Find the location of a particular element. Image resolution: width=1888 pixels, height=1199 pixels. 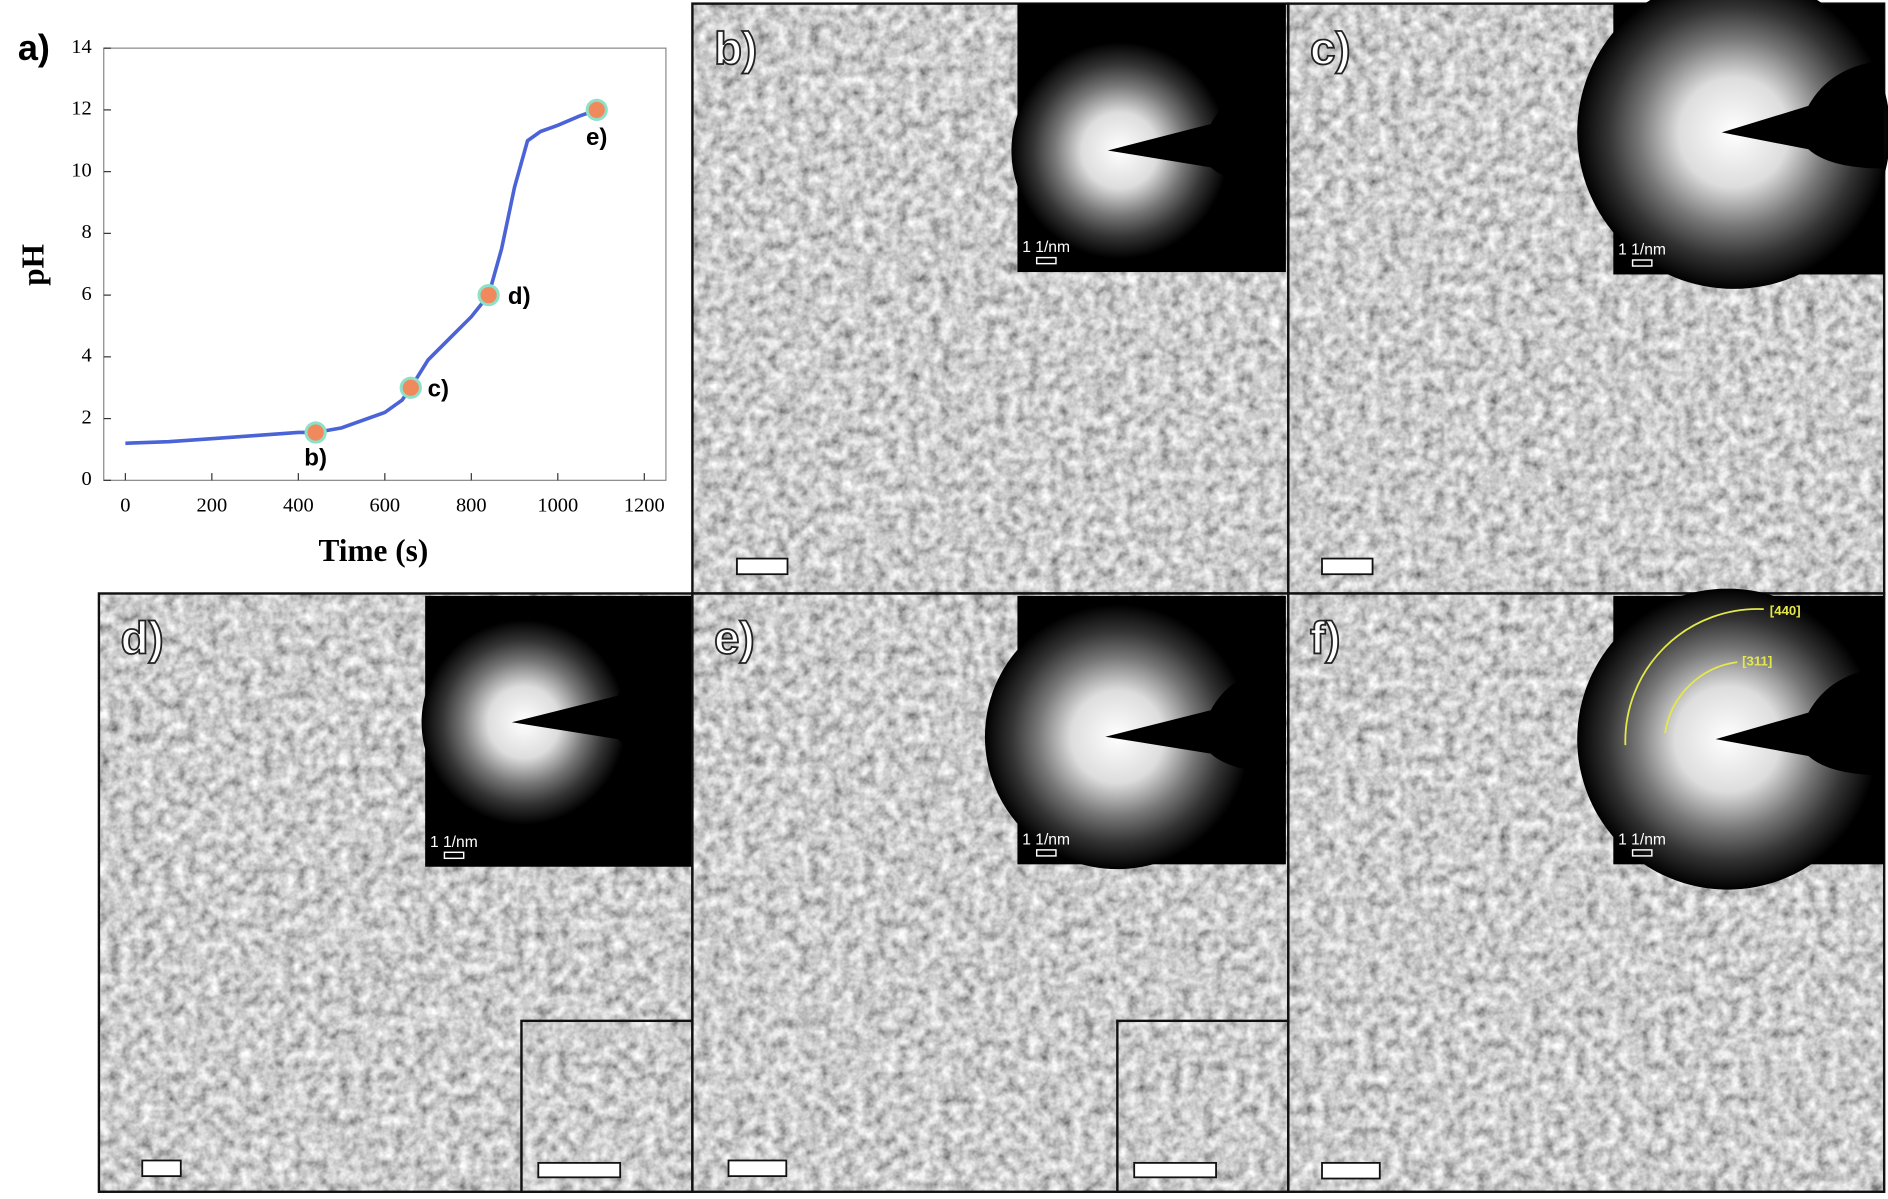

x-tick-label: 800 is located at coordinates (471, 506).